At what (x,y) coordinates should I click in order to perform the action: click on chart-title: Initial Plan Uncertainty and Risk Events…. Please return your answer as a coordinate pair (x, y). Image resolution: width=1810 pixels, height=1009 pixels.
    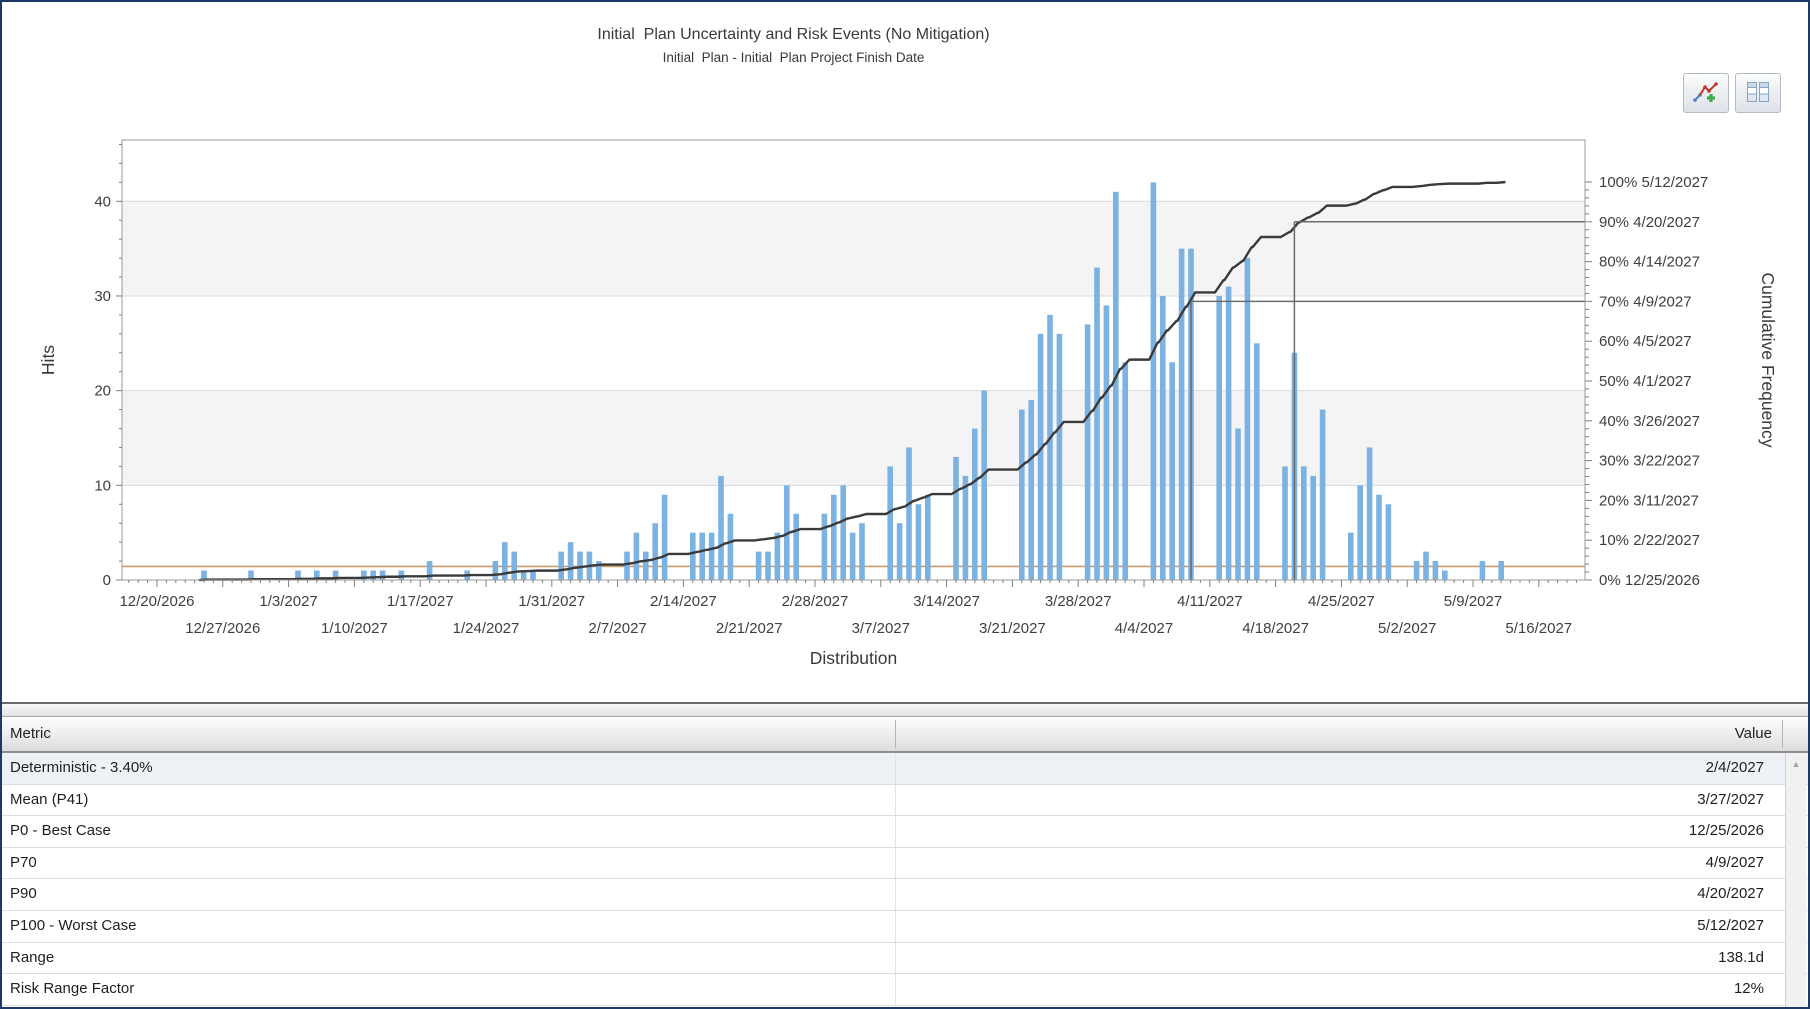
    Looking at the image, I should click on (793, 34).